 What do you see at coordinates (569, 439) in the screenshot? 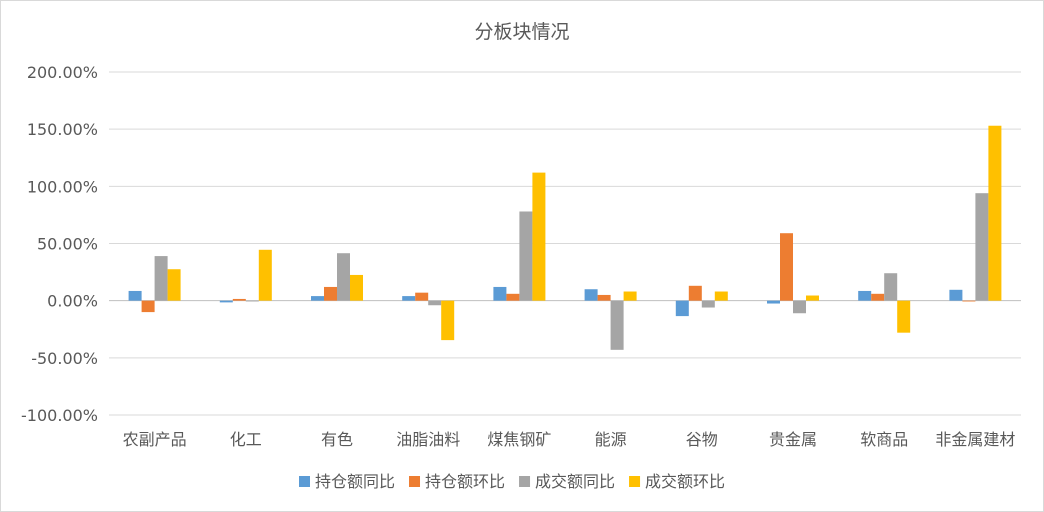
I see `x-axis-ticks: 农副产品 化工 有色 油脂油料 煤焦钢矿 能源 谷物 贵金属 软商品 非金属建材` at bounding box center [569, 439].